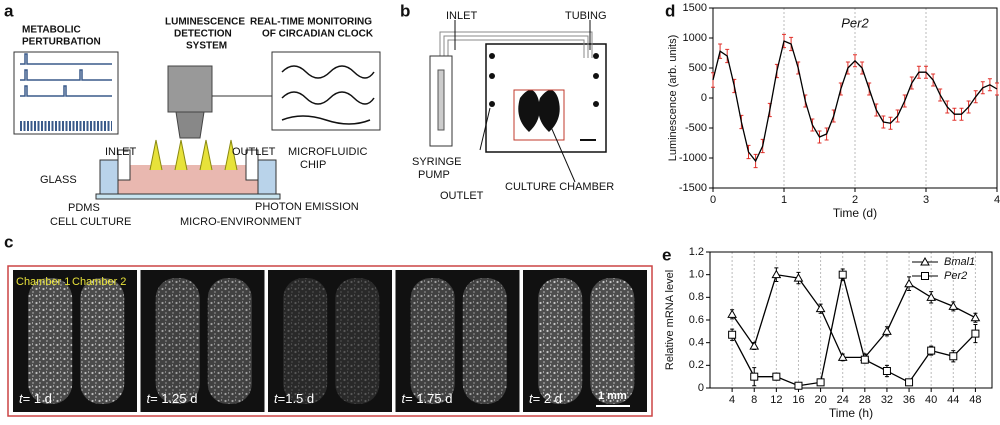 The image size is (1000, 425). Describe the element at coordinates (855, 213) in the screenshot. I see `x-axis-label: Time (d)` at that location.